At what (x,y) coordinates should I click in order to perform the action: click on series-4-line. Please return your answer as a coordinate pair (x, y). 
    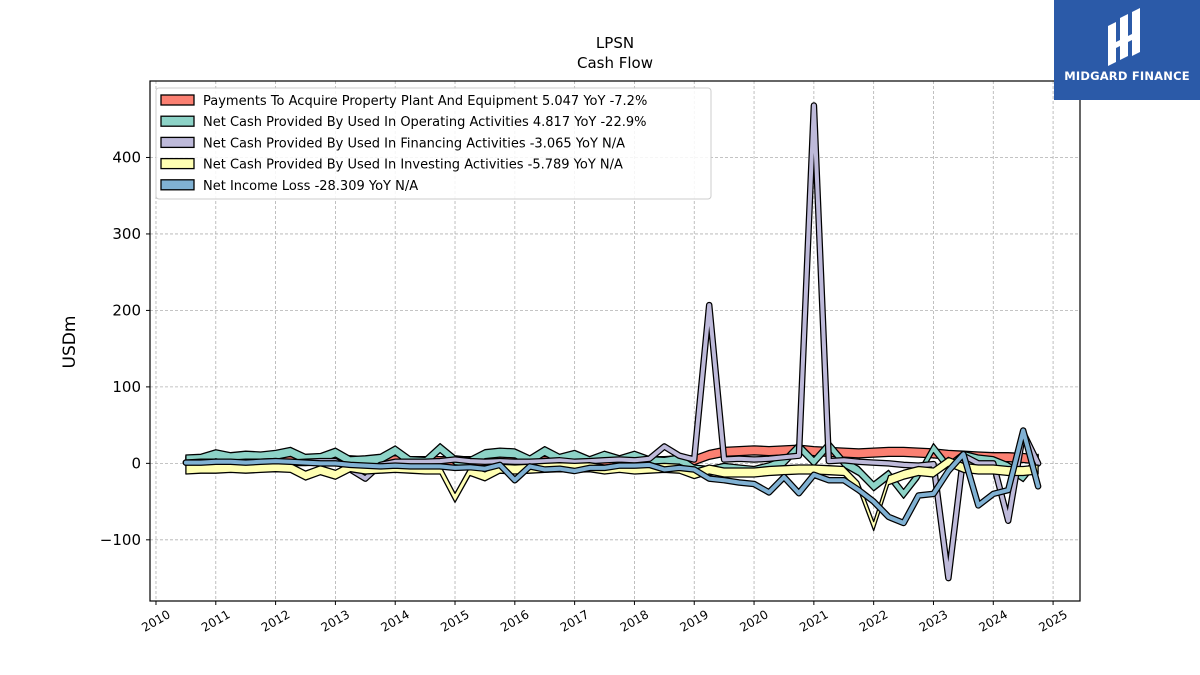
    Looking at the image, I should click on (612, 476).